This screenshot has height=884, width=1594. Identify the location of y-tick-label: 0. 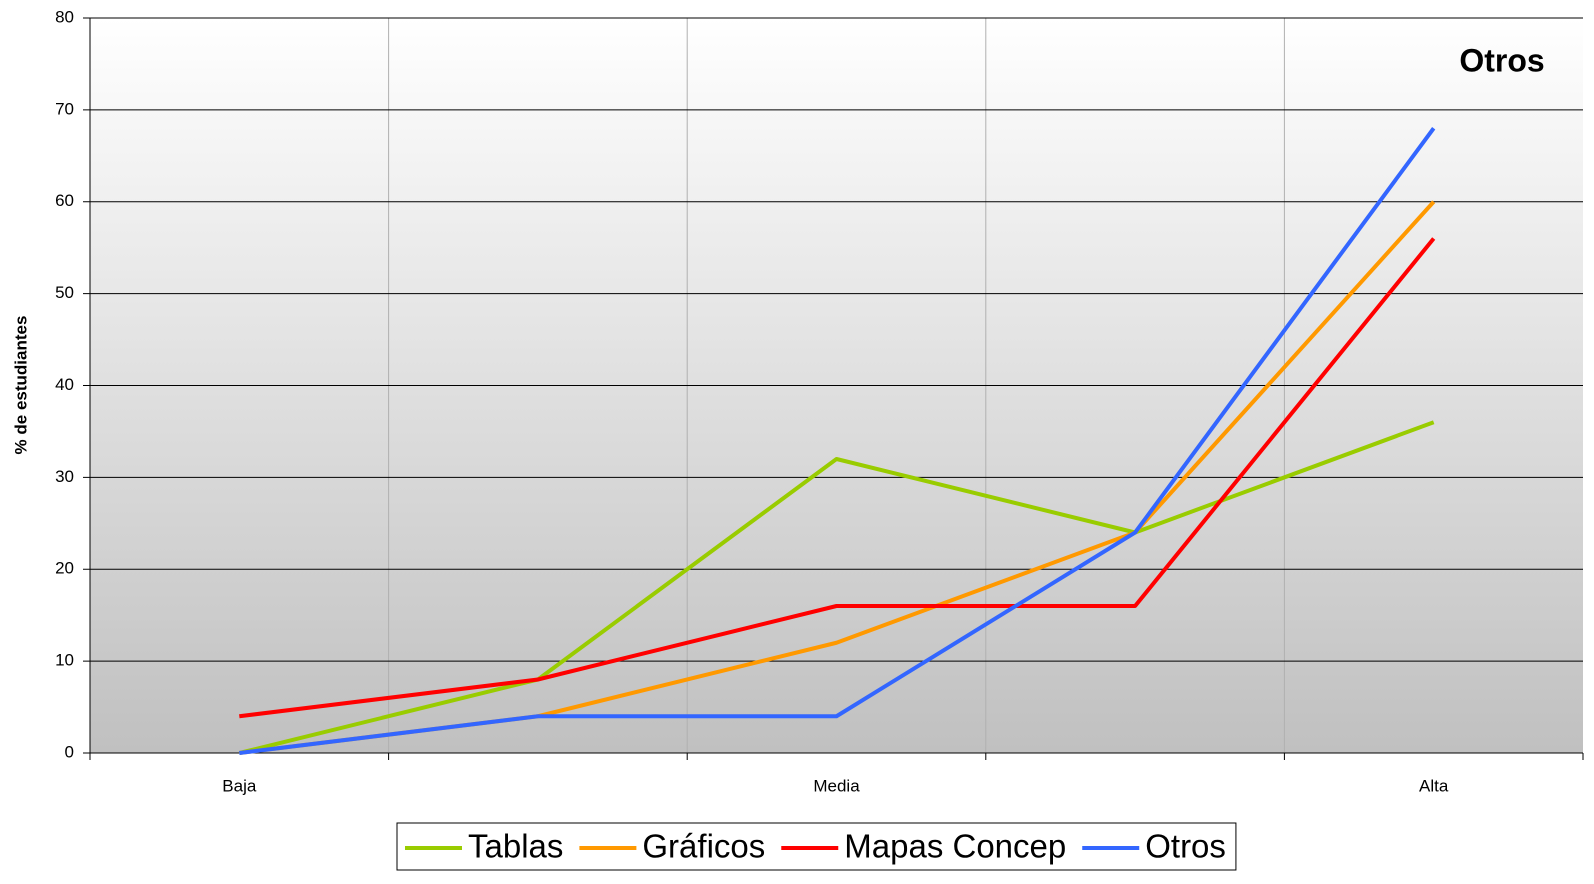
(69, 751).